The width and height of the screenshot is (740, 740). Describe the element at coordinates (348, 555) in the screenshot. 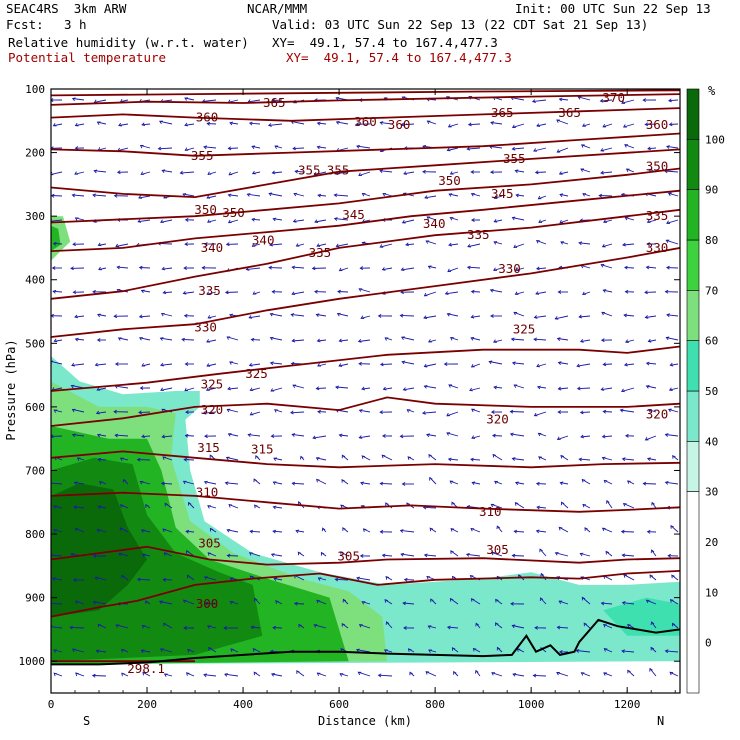

I see `theta-label: 305` at that location.